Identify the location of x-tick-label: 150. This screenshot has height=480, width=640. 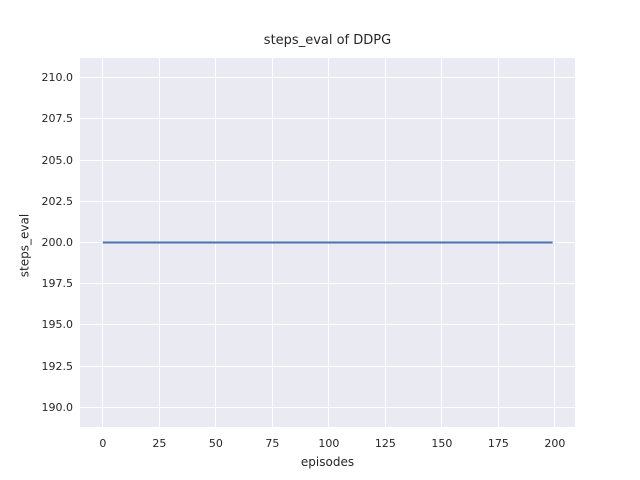
(442, 443).